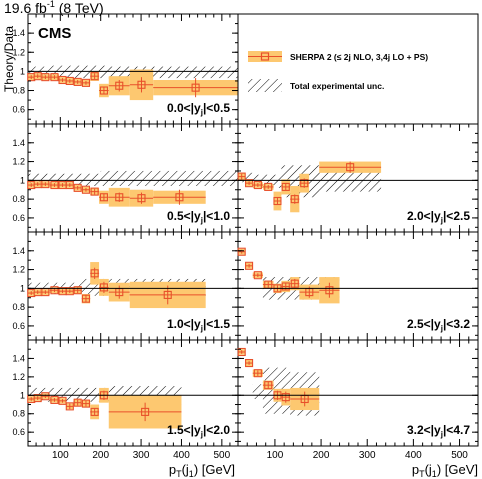  I want to click on legend-sherpa-marker, so click(265, 56).